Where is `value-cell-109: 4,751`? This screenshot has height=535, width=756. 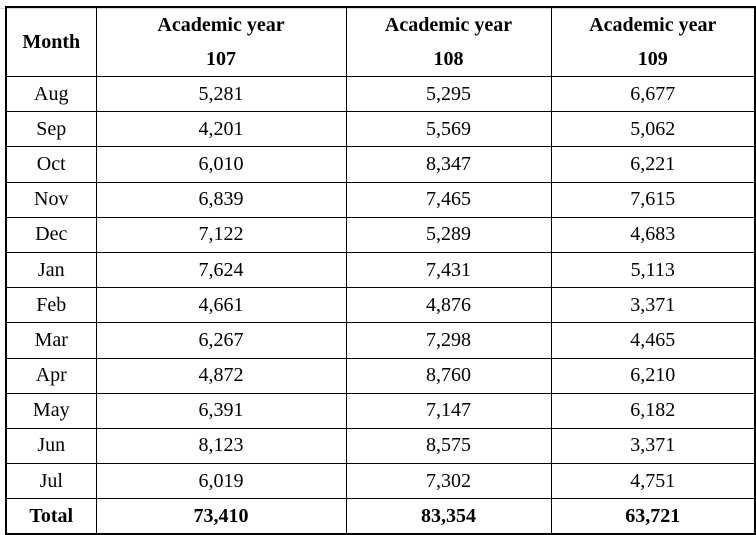
value-cell-109: 4,751 is located at coordinates (653, 481).